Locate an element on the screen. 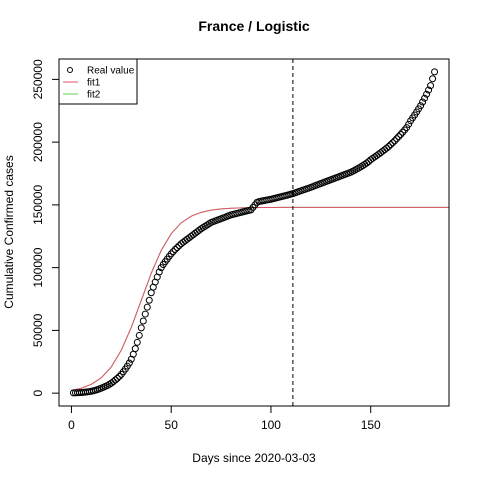  legend-label: fit1 is located at coordinates (94, 83).